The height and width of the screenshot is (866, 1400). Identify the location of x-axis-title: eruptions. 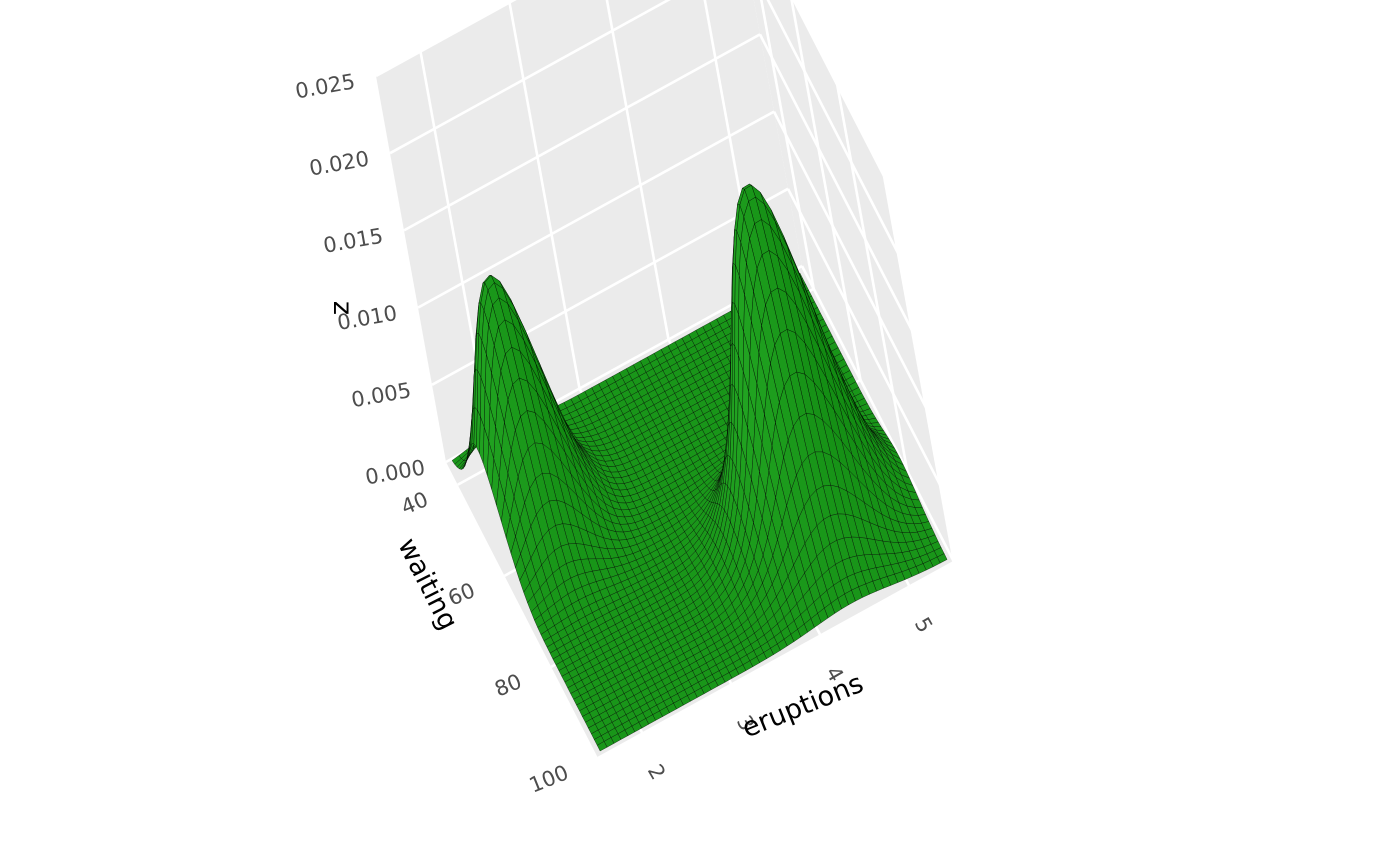
(803, 706).